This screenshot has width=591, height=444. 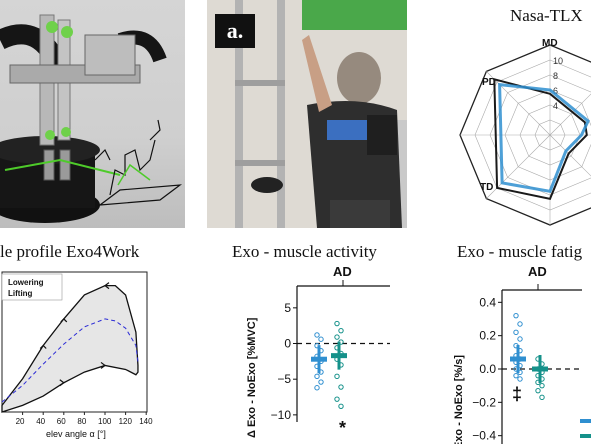 What do you see at coordinates (487, 369) in the screenshot?
I see `strip-y-tick-label: 0.0` at bounding box center [487, 369].